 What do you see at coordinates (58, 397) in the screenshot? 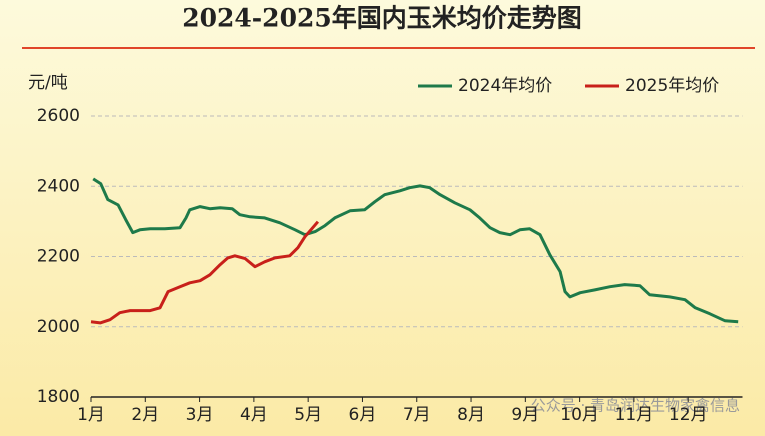
I see `y-tick-label: 1800` at bounding box center [58, 397].